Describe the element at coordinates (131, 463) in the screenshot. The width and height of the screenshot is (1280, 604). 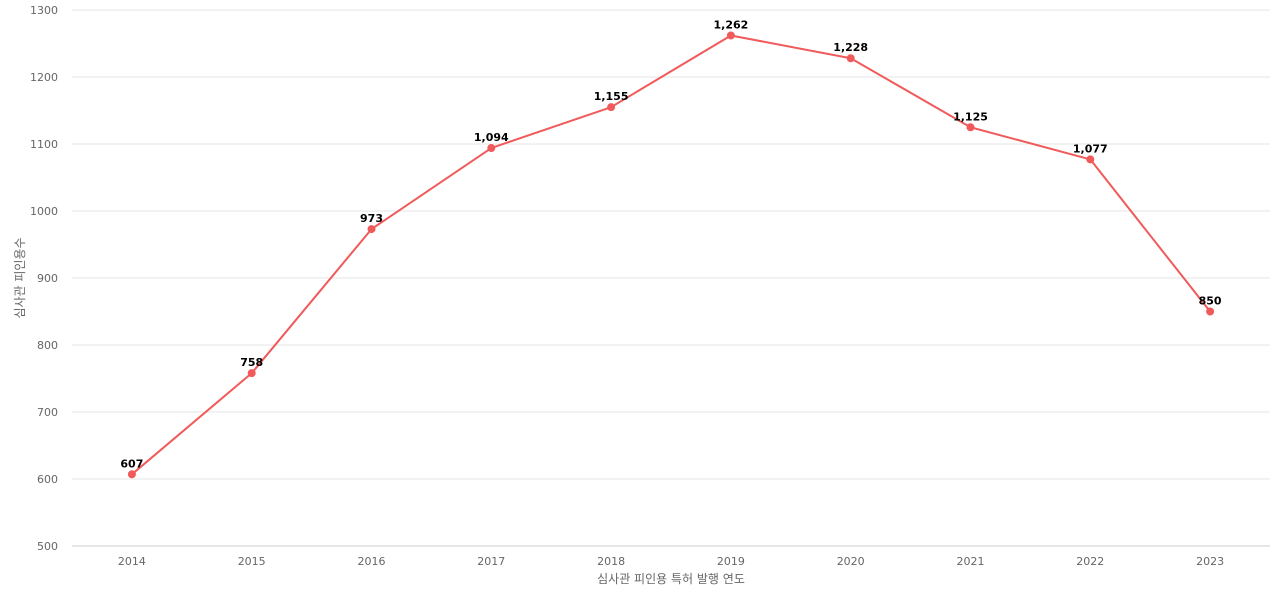
I see `data-label: 607` at that location.